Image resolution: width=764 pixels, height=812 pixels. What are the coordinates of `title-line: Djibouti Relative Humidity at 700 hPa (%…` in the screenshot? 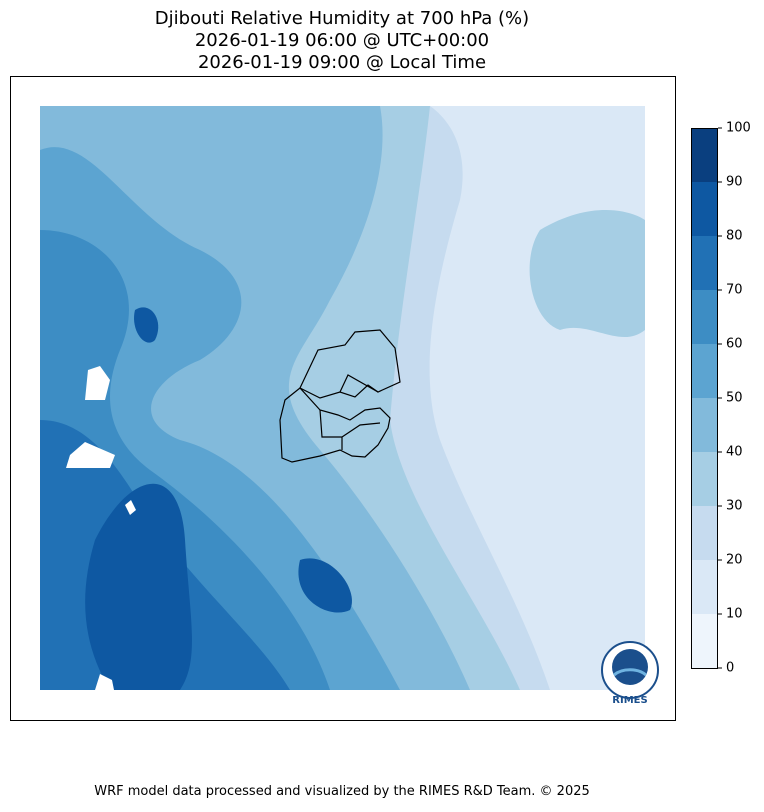 It's located at (342, 18).